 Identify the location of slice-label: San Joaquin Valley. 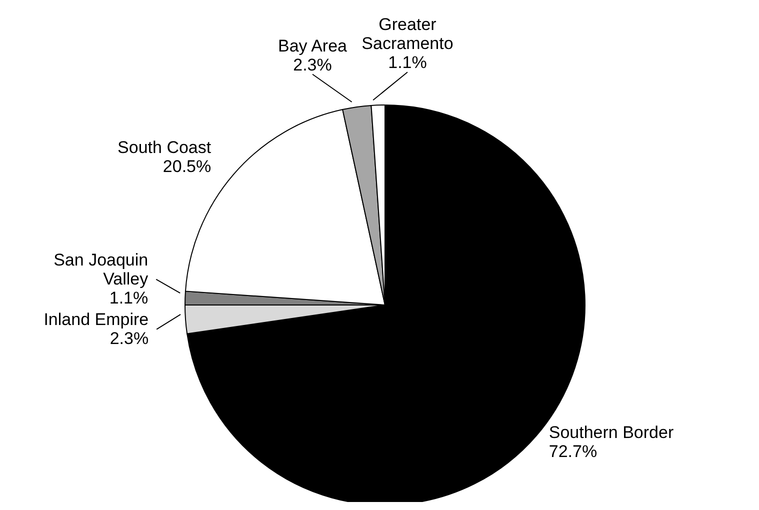
(101, 269).